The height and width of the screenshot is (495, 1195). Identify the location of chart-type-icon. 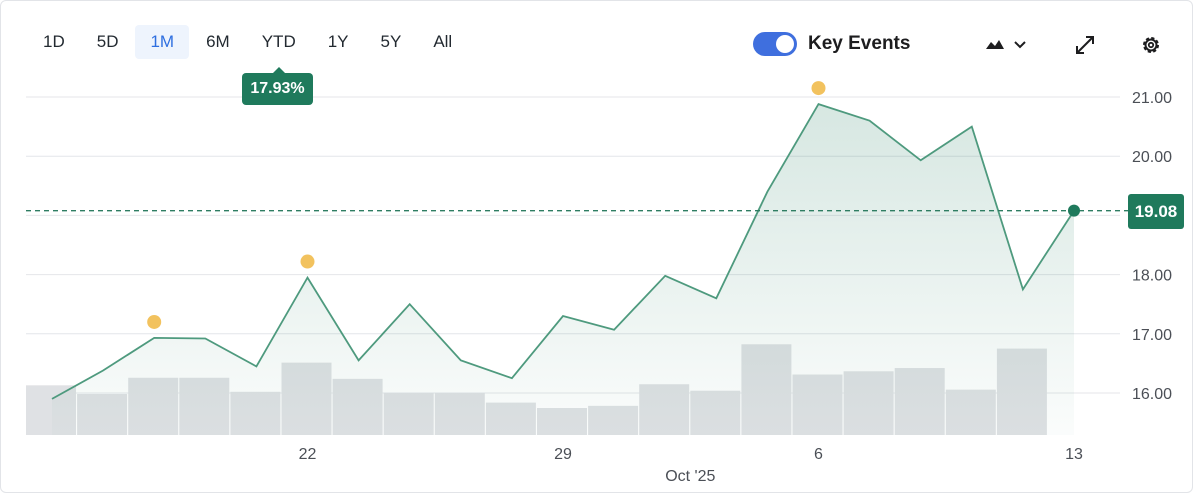
(995, 44).